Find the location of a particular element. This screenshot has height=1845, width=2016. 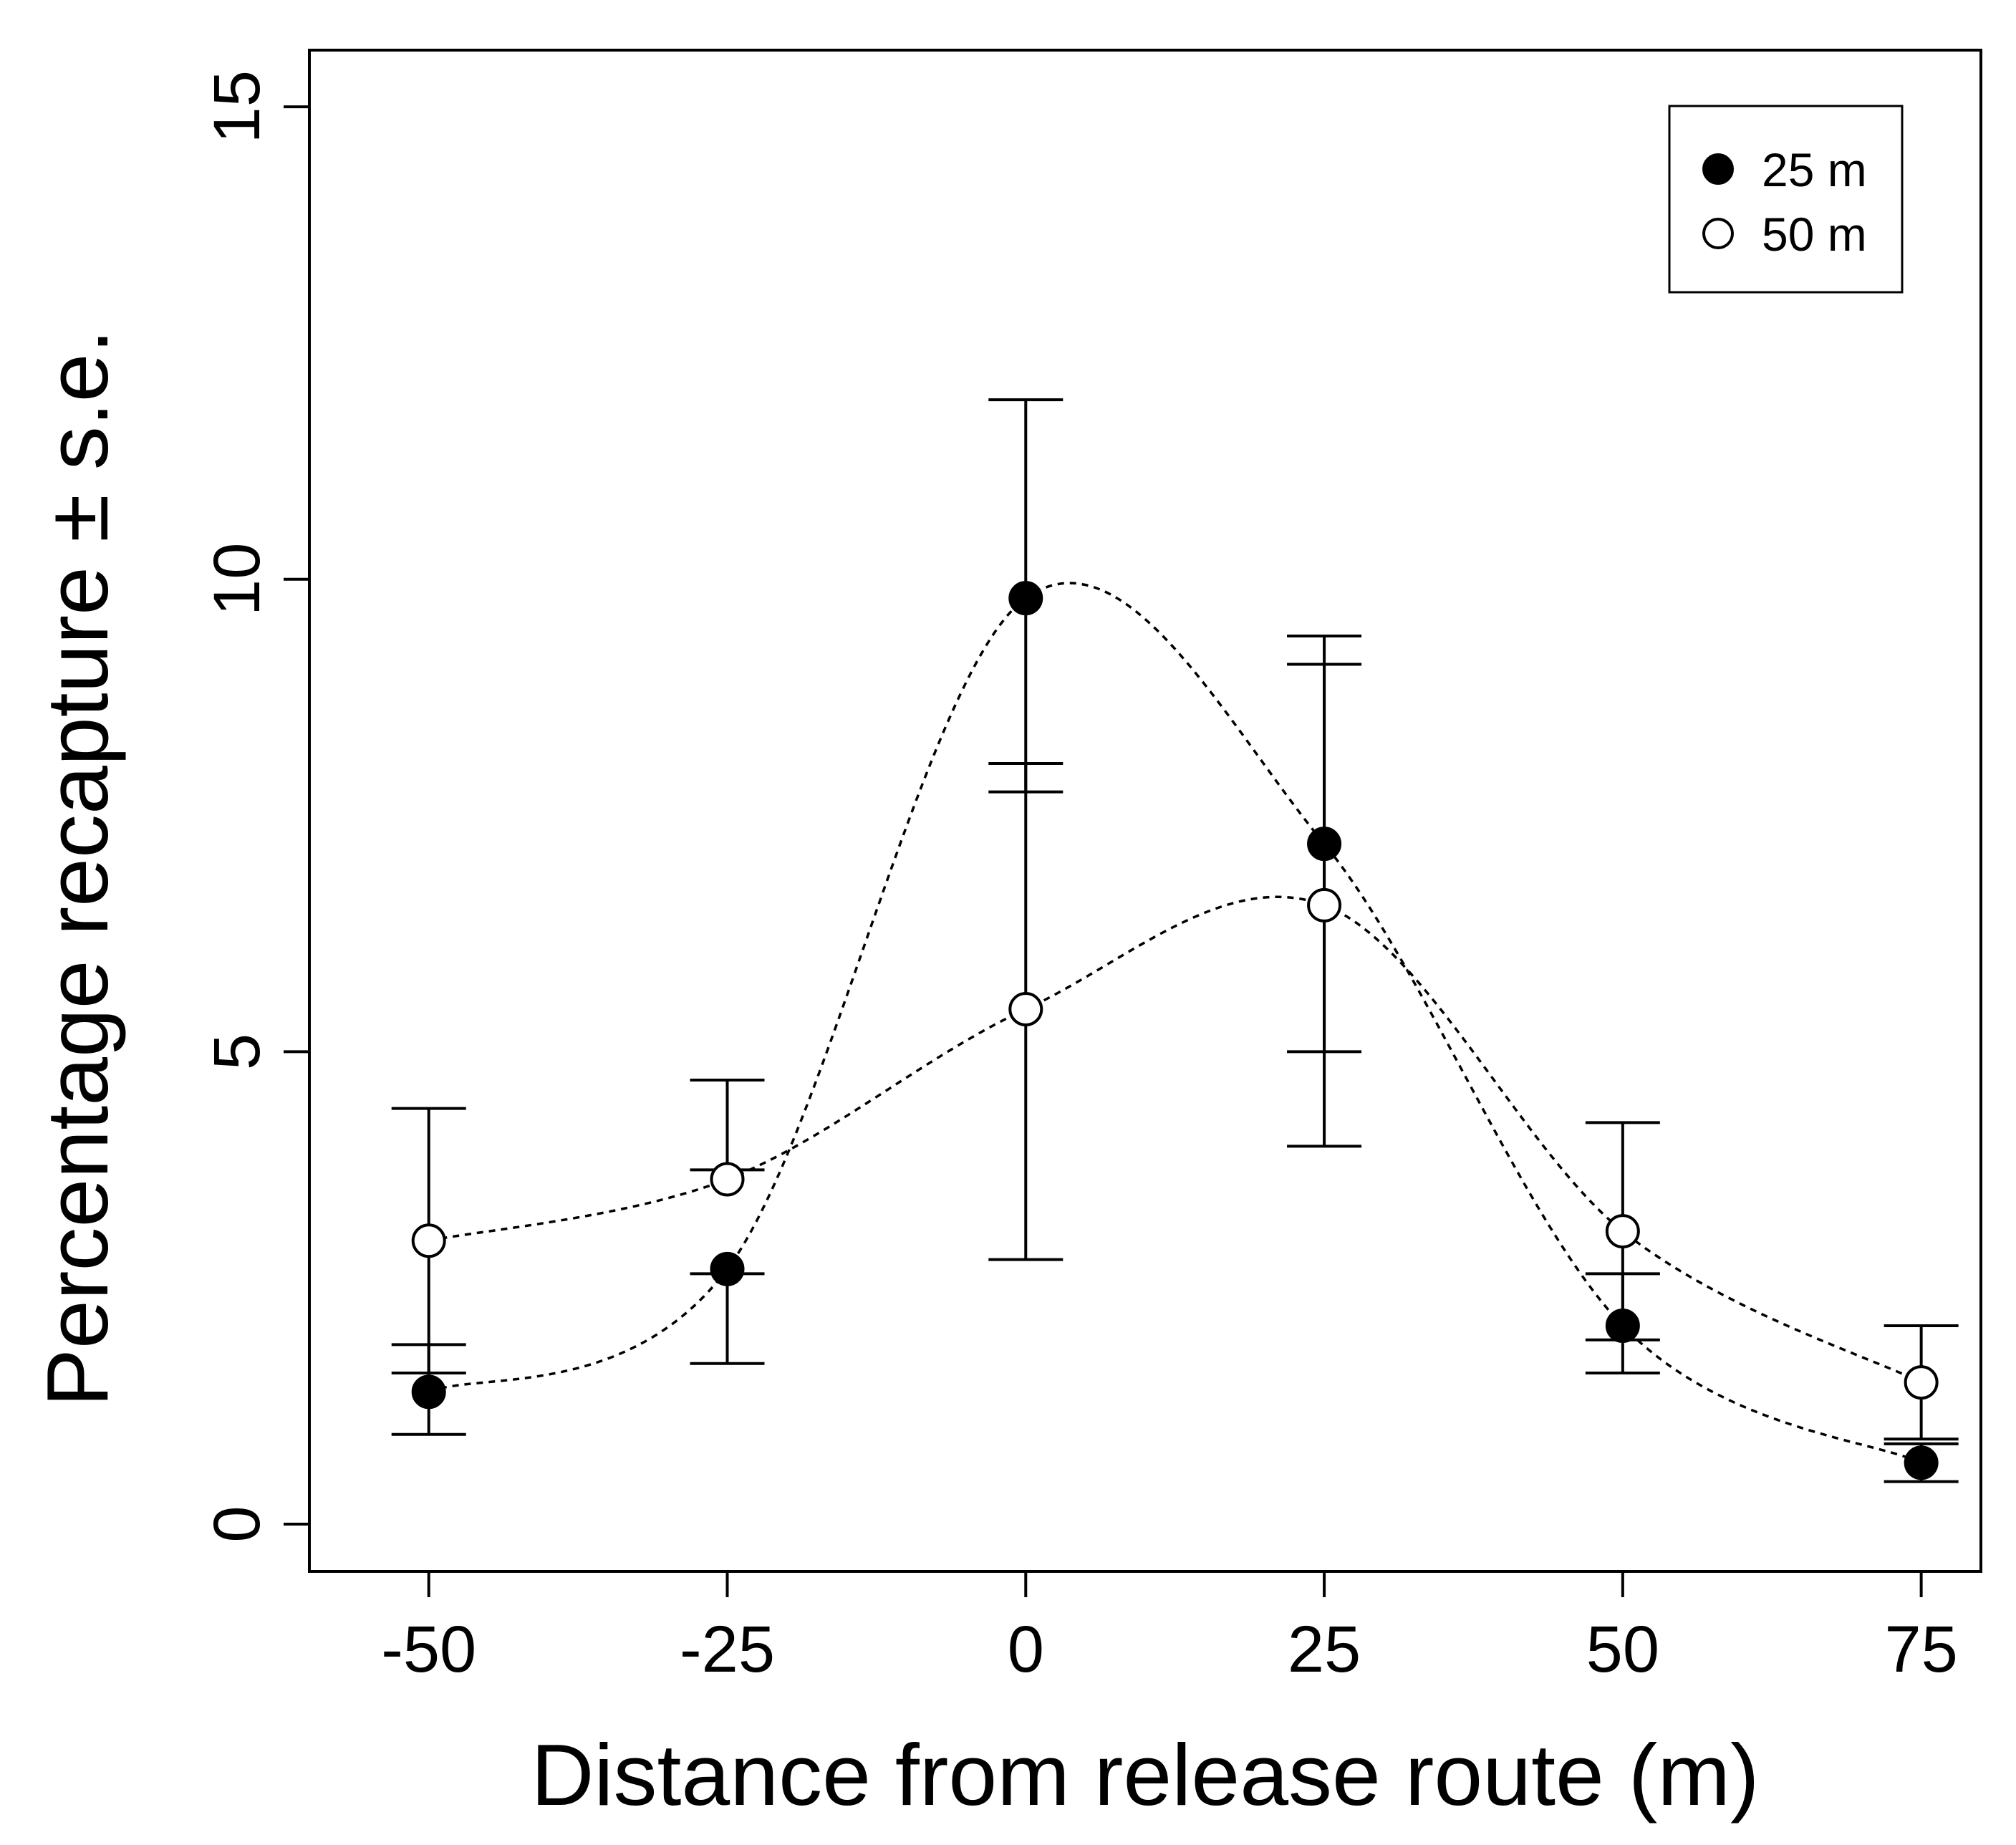

y-tick-label: 5 is located at coordinates (238, 1052).